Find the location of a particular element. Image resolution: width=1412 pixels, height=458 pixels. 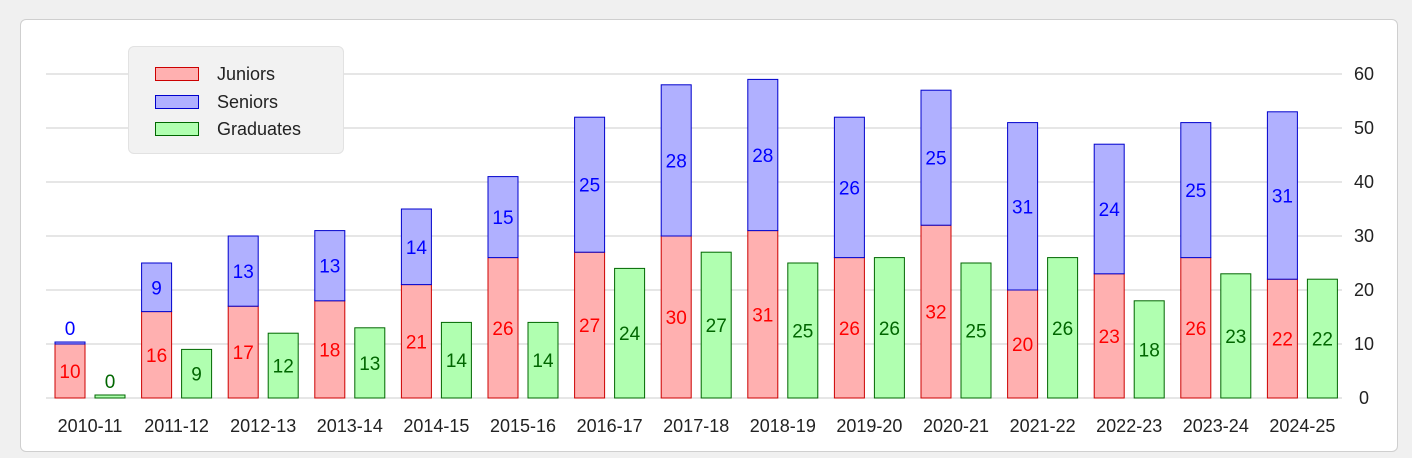

data-label-juniors: 30 is located at coordinates (676, 318).